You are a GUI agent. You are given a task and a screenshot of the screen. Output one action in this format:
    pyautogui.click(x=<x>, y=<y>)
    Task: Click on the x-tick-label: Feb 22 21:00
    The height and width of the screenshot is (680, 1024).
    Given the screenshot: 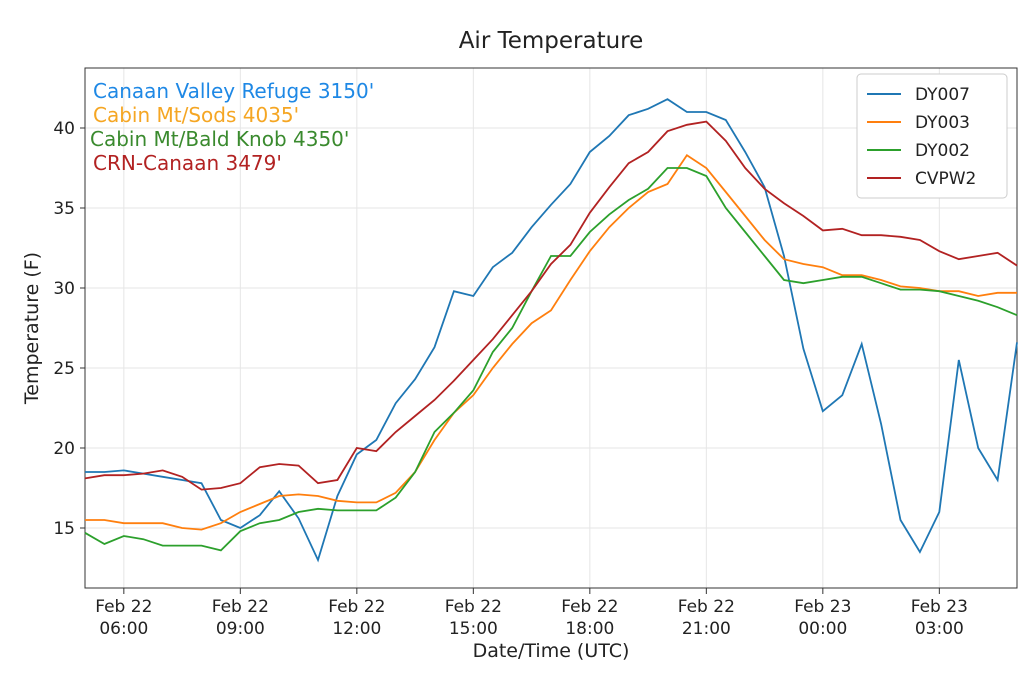 What is the action you would take?
    pyautogui.click(x=706, y=618)
    